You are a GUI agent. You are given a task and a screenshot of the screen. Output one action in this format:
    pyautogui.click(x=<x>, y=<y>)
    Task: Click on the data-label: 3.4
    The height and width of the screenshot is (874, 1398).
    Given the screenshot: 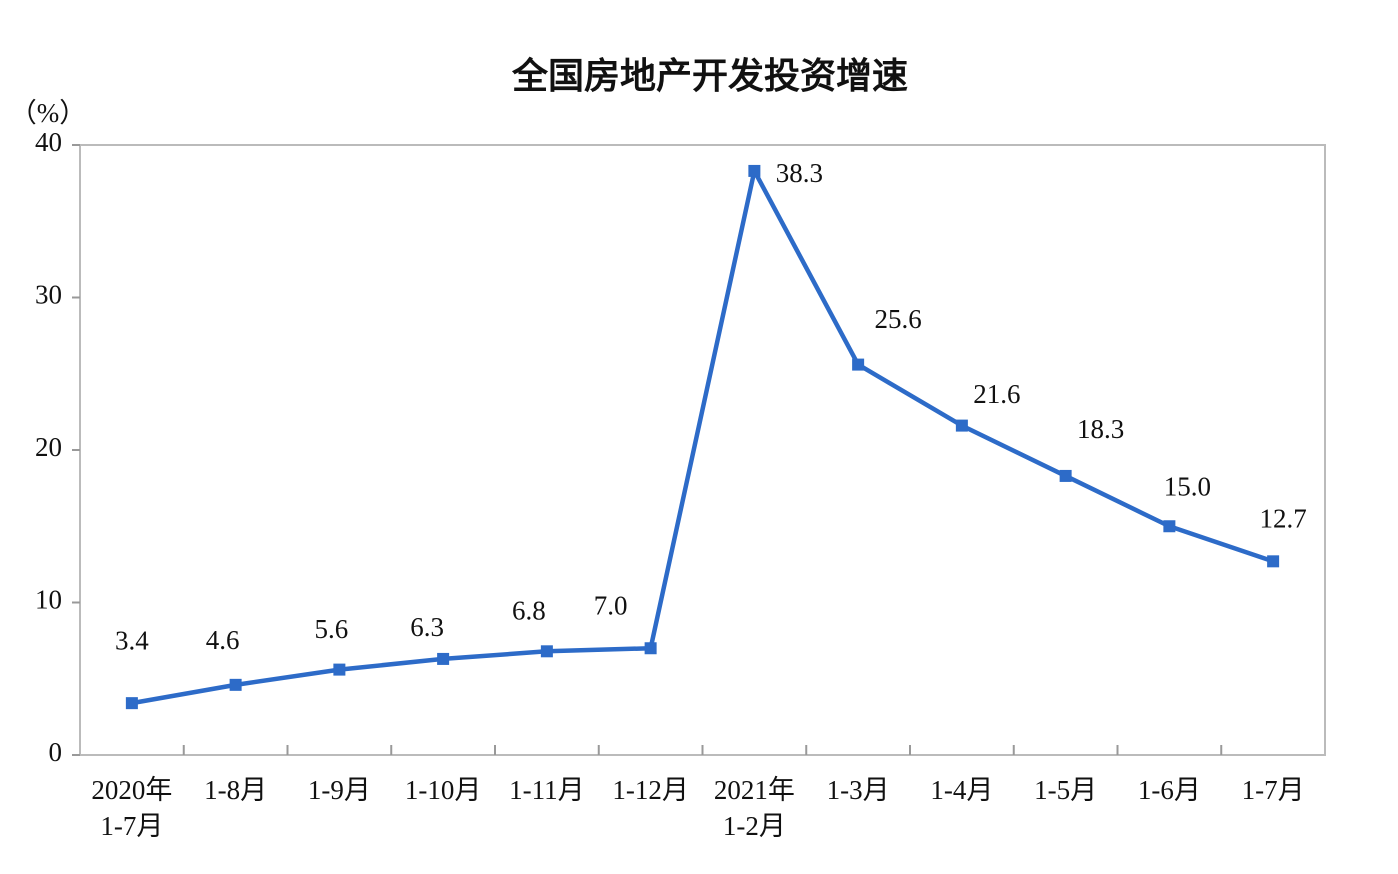 What is the action you would take?
    pyautogui.click(x=132, y=640)
    